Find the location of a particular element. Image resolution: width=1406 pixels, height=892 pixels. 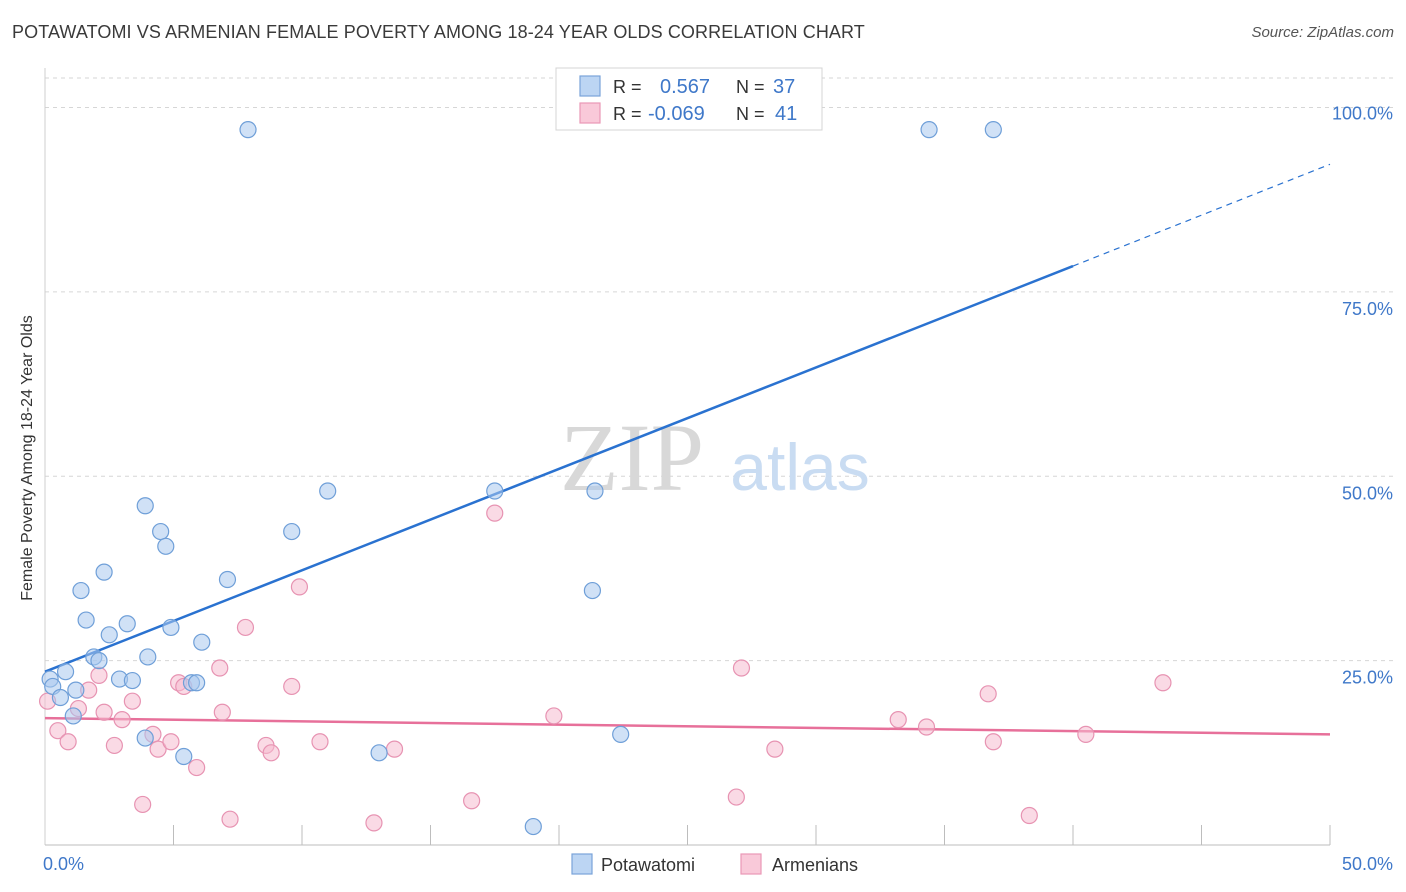

y-tick-label: 75.0% is located at coordinates (1367, 309).